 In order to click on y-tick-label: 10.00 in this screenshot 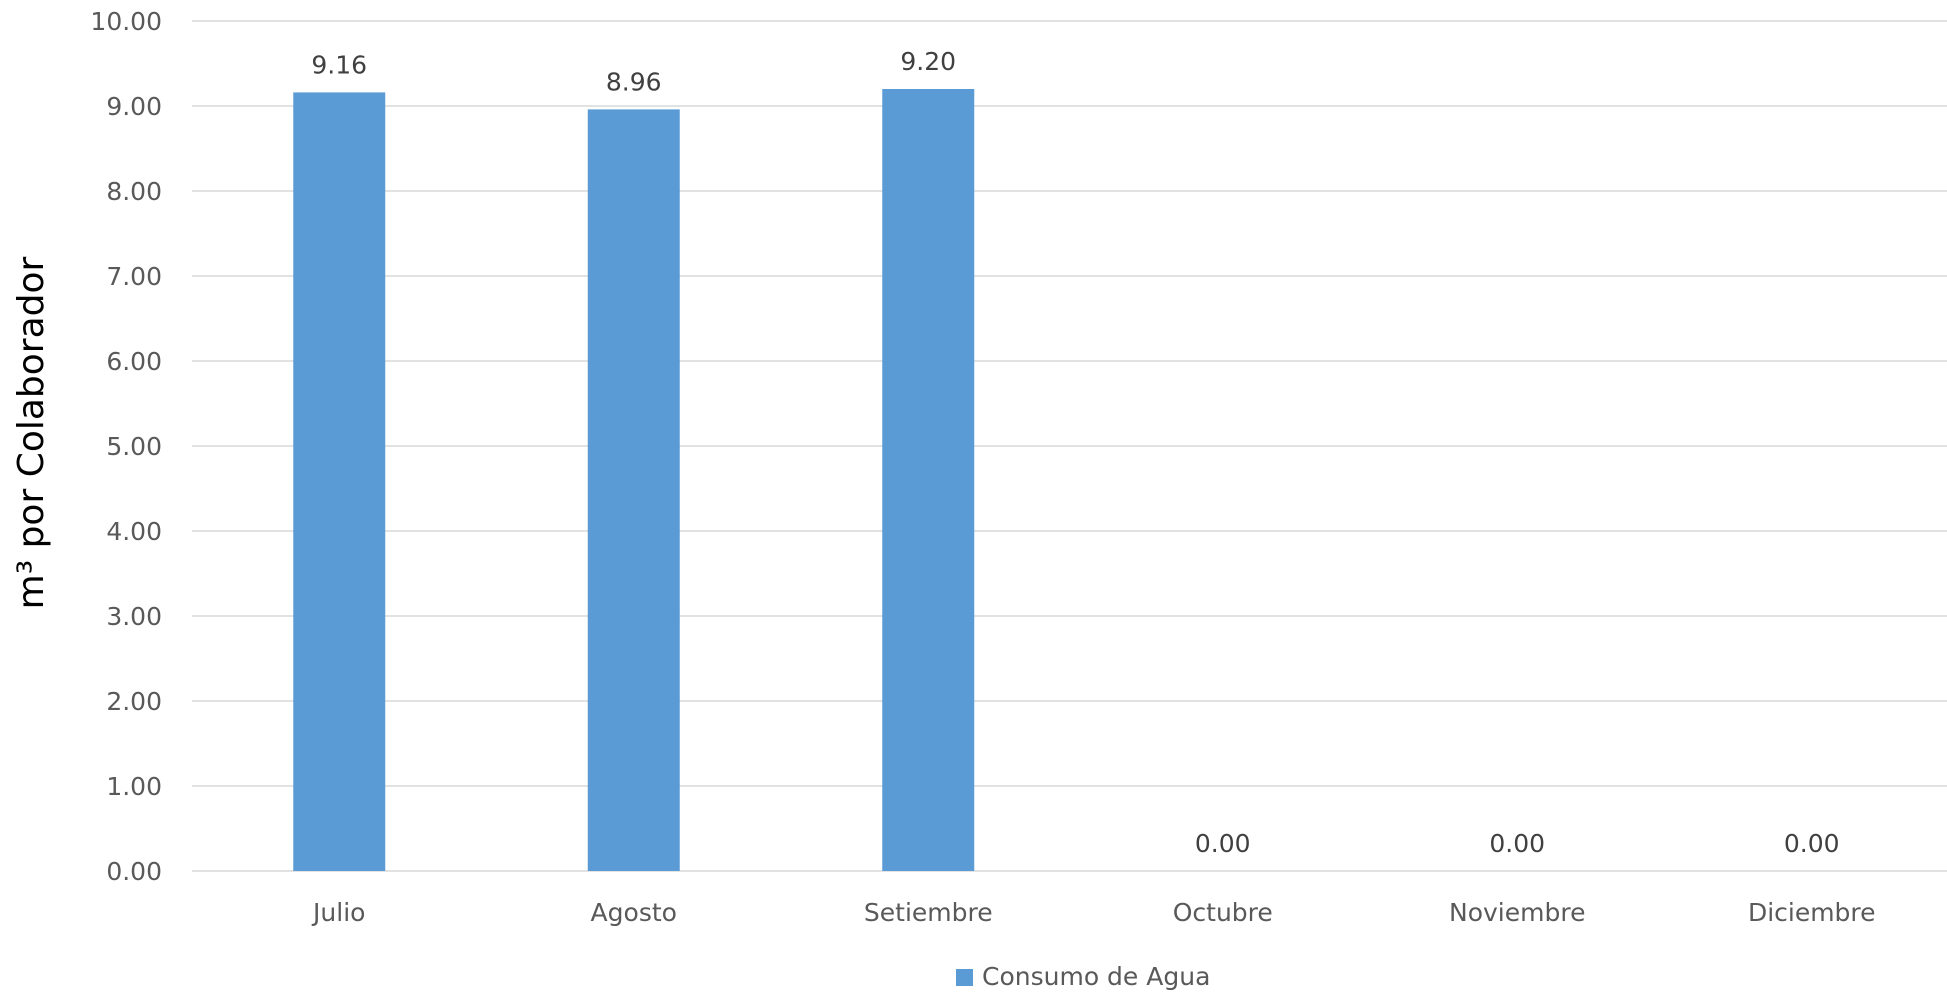, I will do `click(126, 21)`.